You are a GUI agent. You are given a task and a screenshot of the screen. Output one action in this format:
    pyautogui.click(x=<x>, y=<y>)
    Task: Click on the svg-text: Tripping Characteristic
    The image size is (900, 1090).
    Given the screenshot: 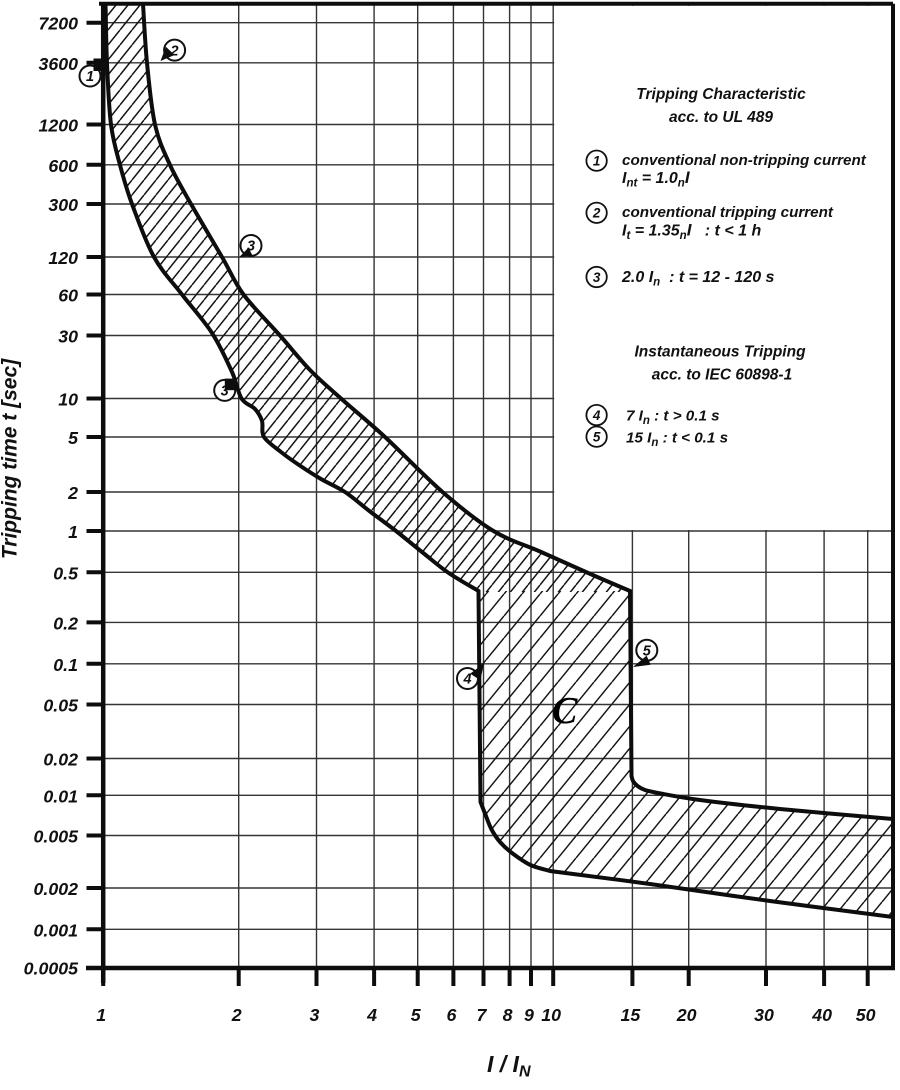 What is the action you would take?
    pyautogui.click(x=721, y=94)
    